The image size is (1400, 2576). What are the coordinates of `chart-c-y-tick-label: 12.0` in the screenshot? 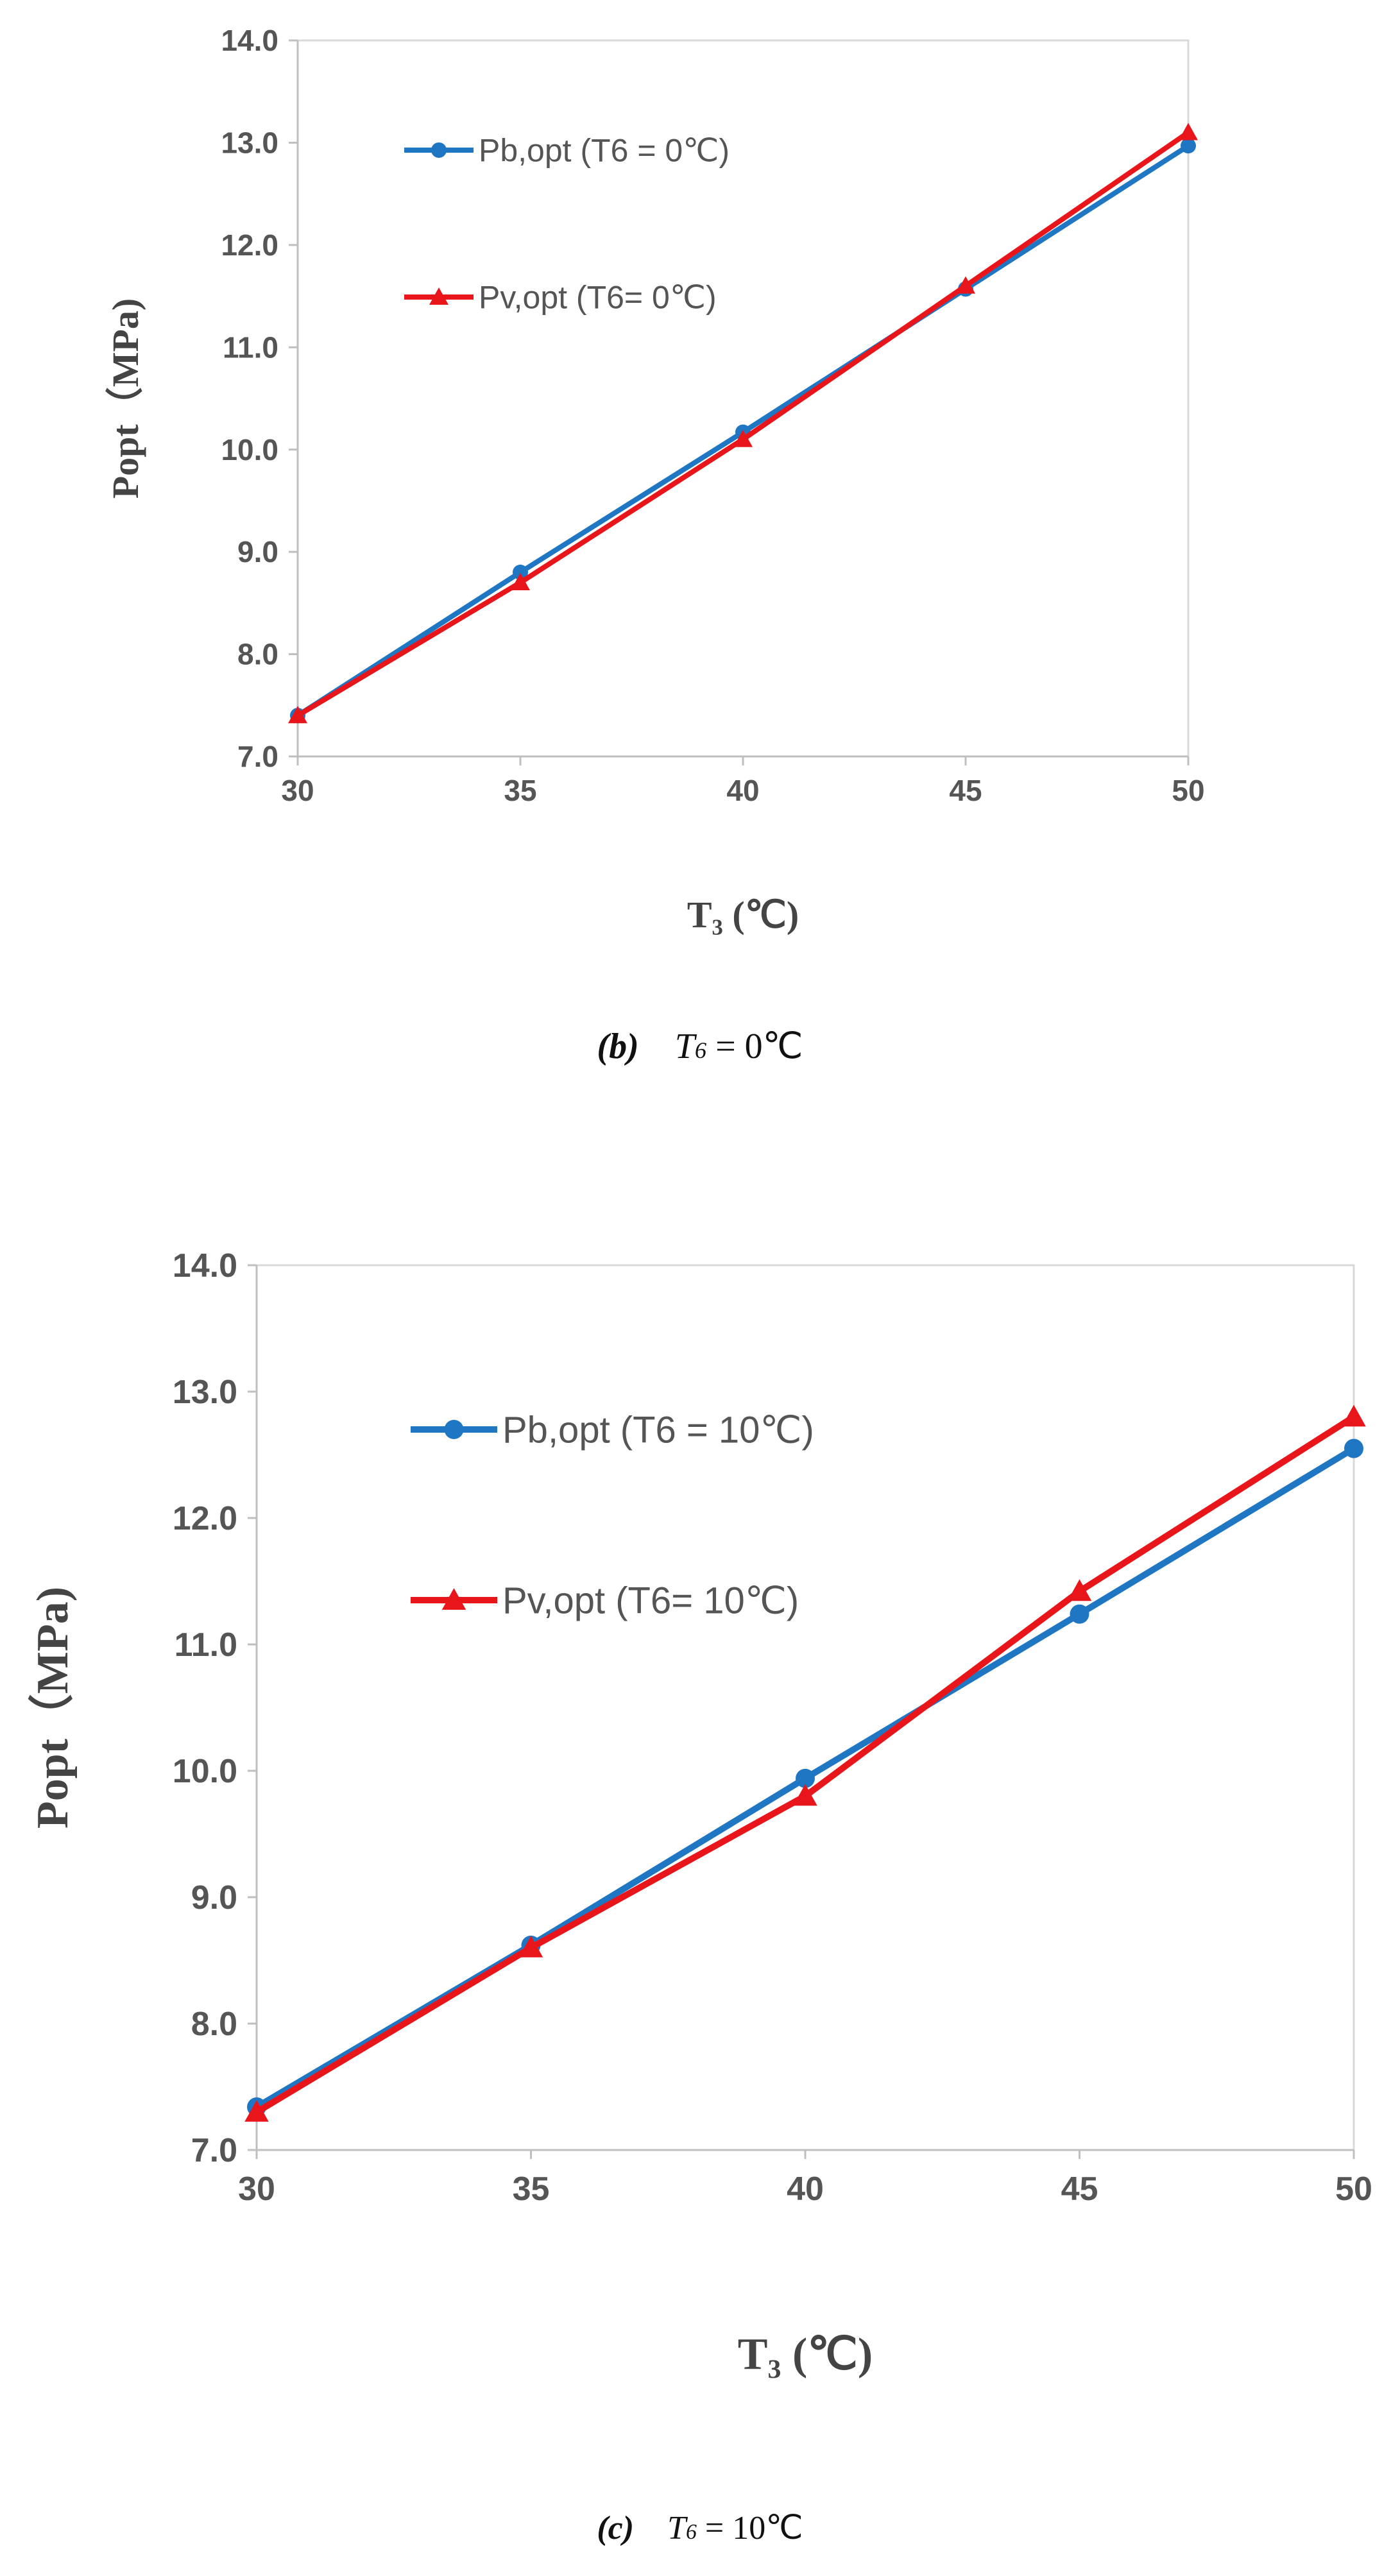 It's located at (205, 1518).